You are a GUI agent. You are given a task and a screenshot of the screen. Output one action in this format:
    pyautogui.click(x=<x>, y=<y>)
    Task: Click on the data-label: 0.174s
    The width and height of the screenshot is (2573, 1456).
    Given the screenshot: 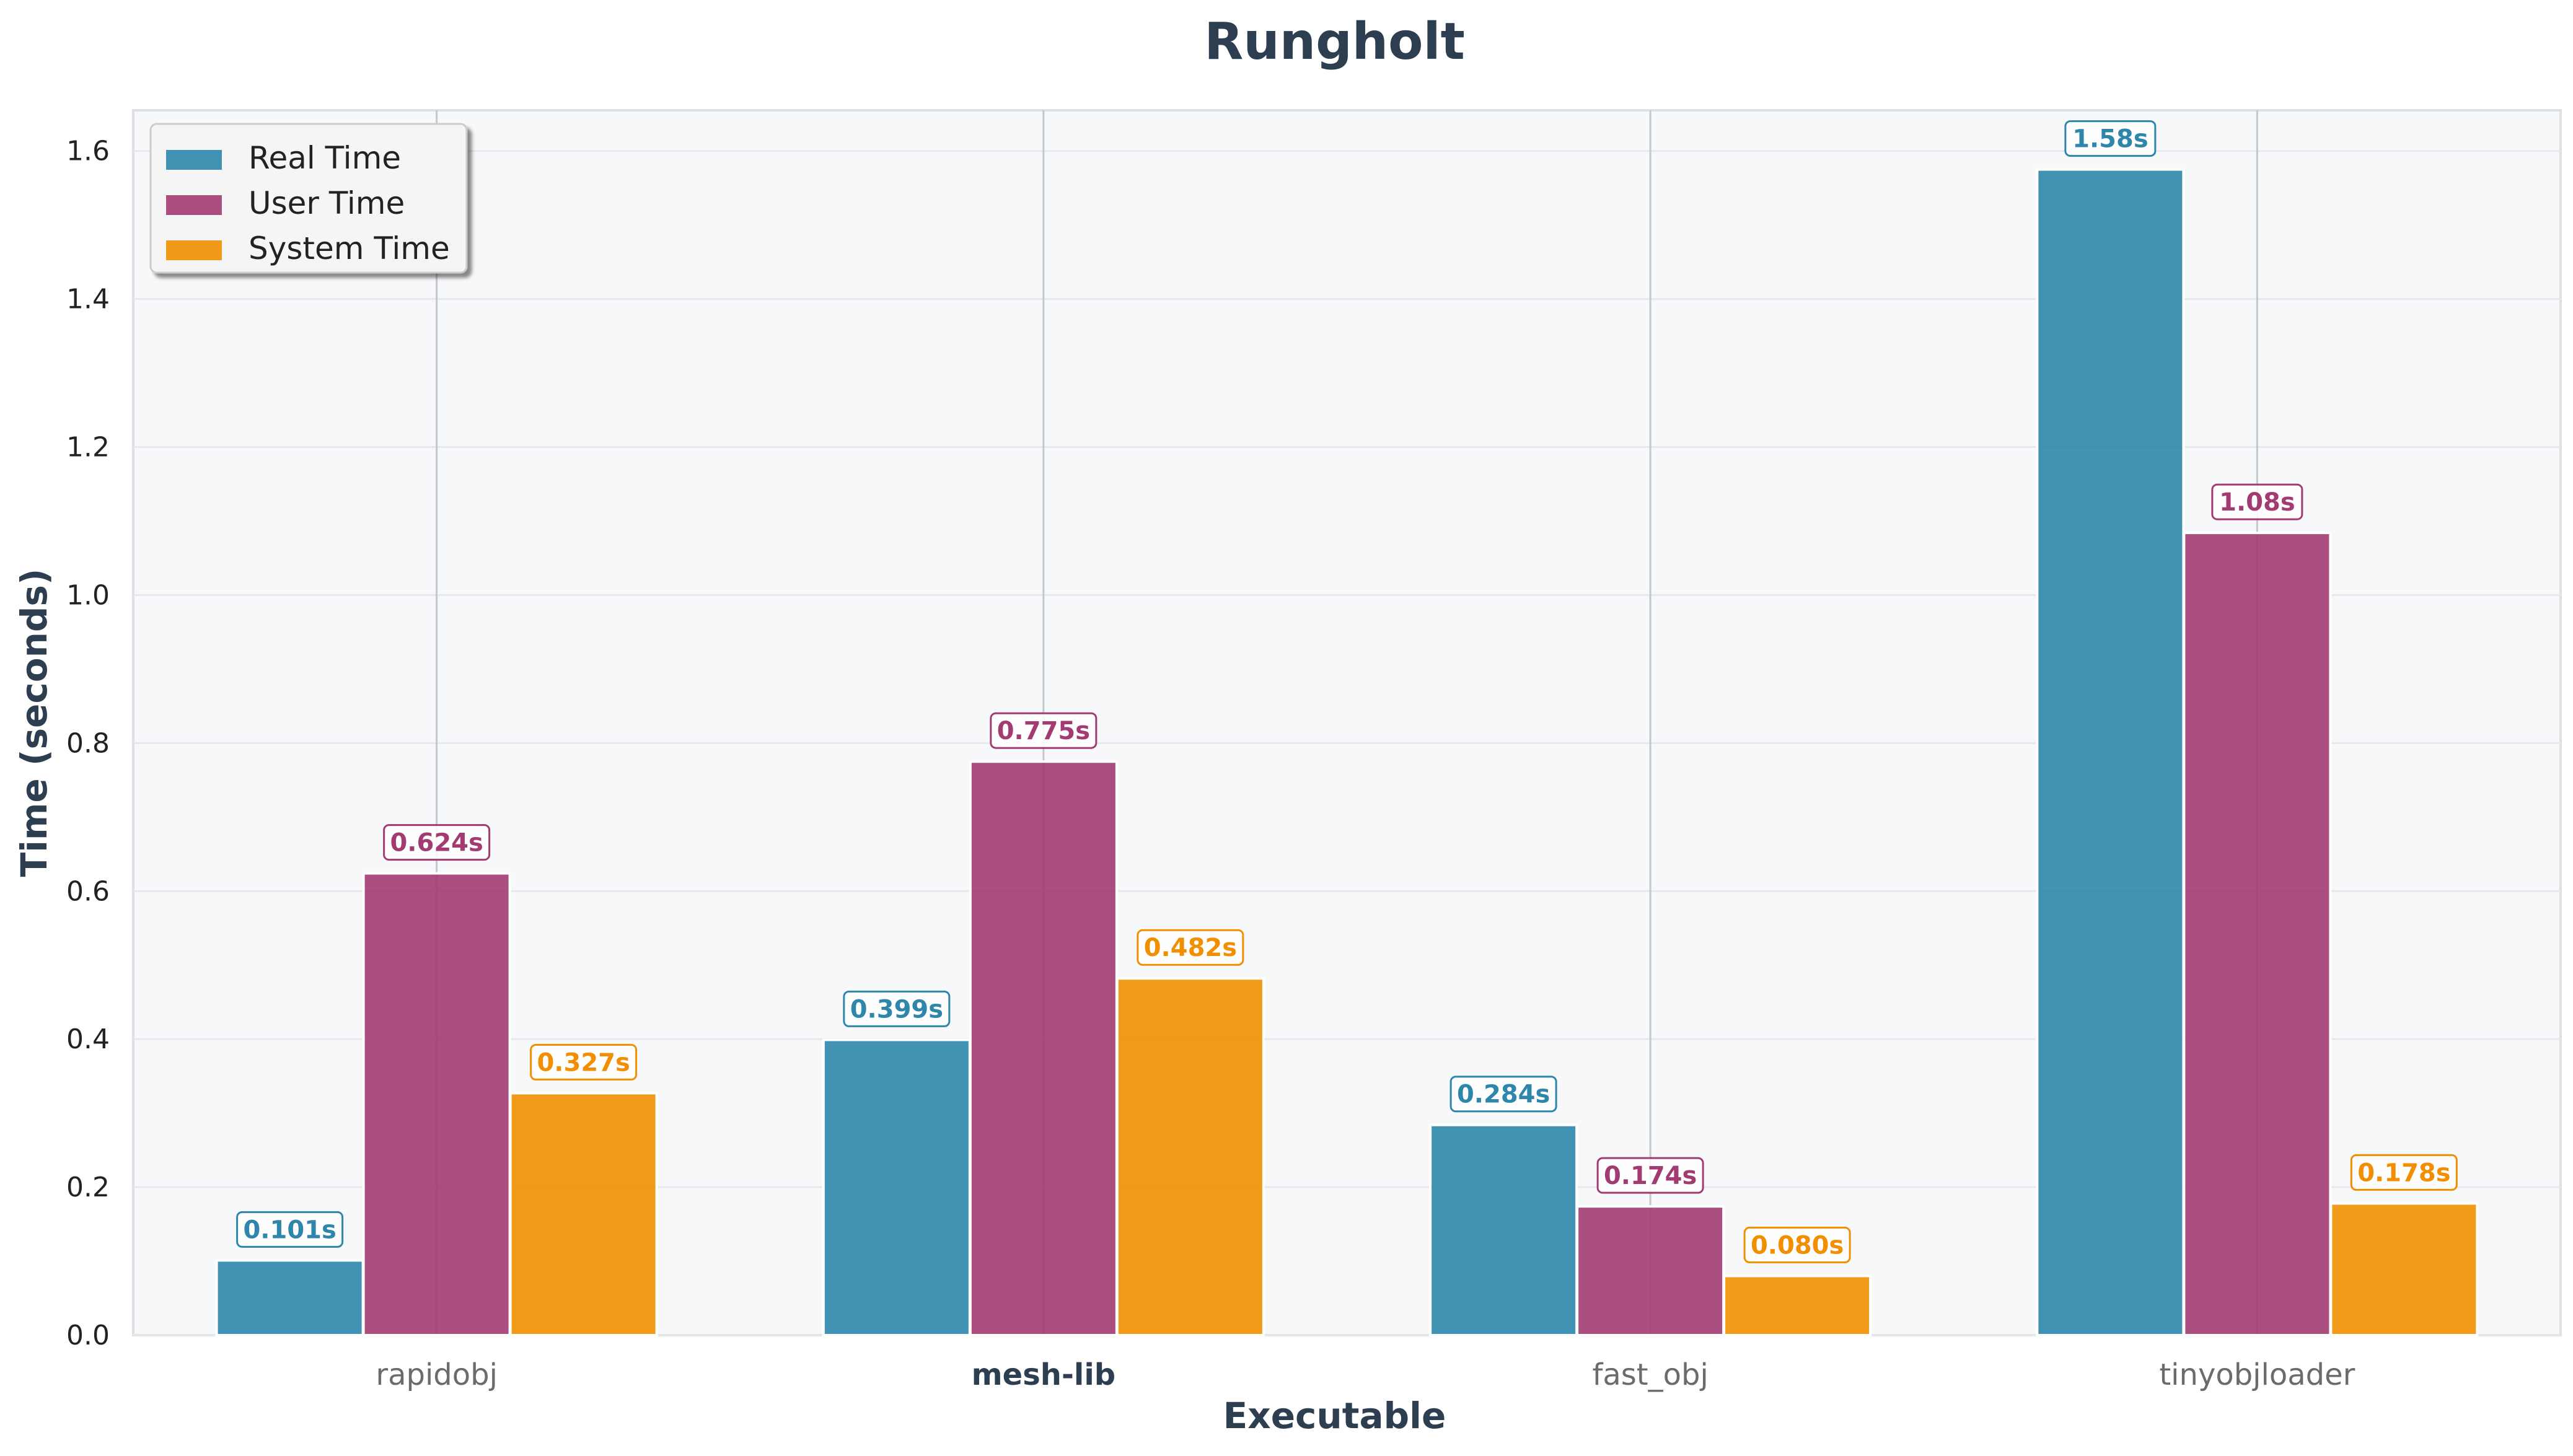 What is the action you would take?
    pyautogui.click(x=1650, y=1176)
    